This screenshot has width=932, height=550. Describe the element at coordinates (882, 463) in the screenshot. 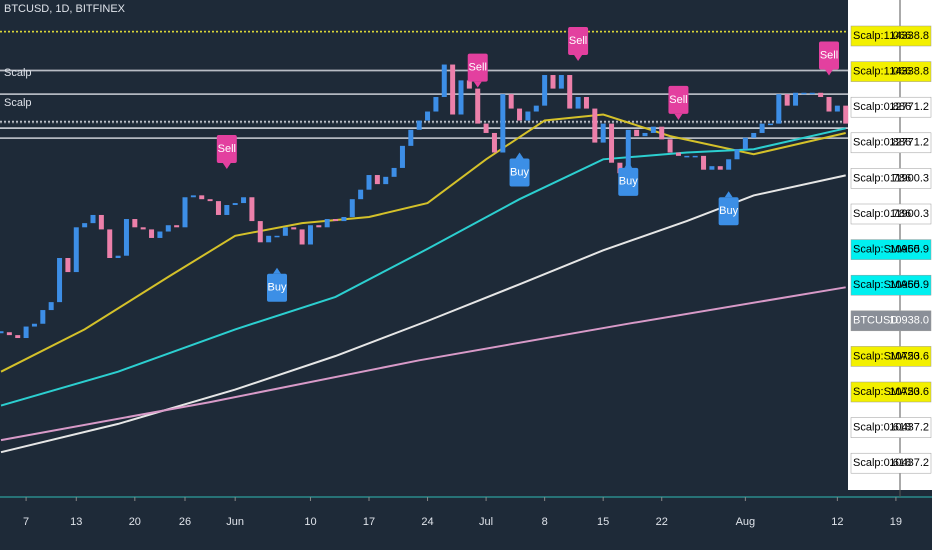

I see `price-label-name: Scalp:0.618` at that location.